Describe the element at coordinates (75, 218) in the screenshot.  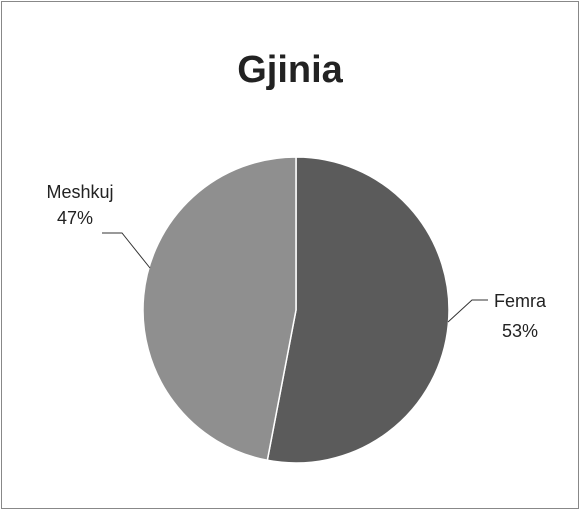
I see `value-label: 47%` at that location.